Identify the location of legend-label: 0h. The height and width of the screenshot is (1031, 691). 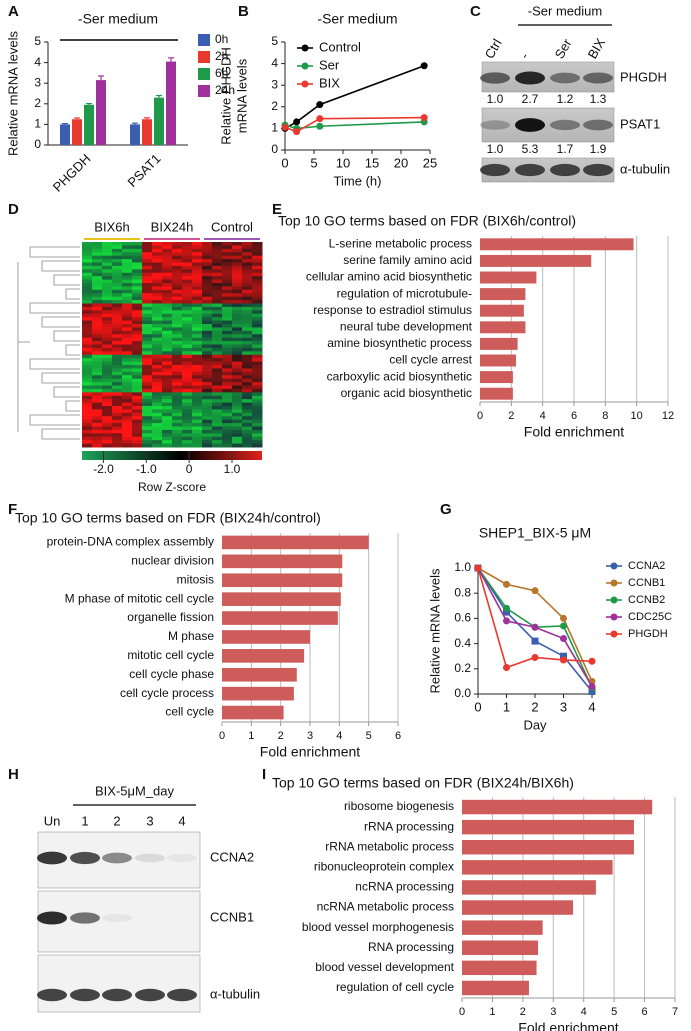
(221, 39).